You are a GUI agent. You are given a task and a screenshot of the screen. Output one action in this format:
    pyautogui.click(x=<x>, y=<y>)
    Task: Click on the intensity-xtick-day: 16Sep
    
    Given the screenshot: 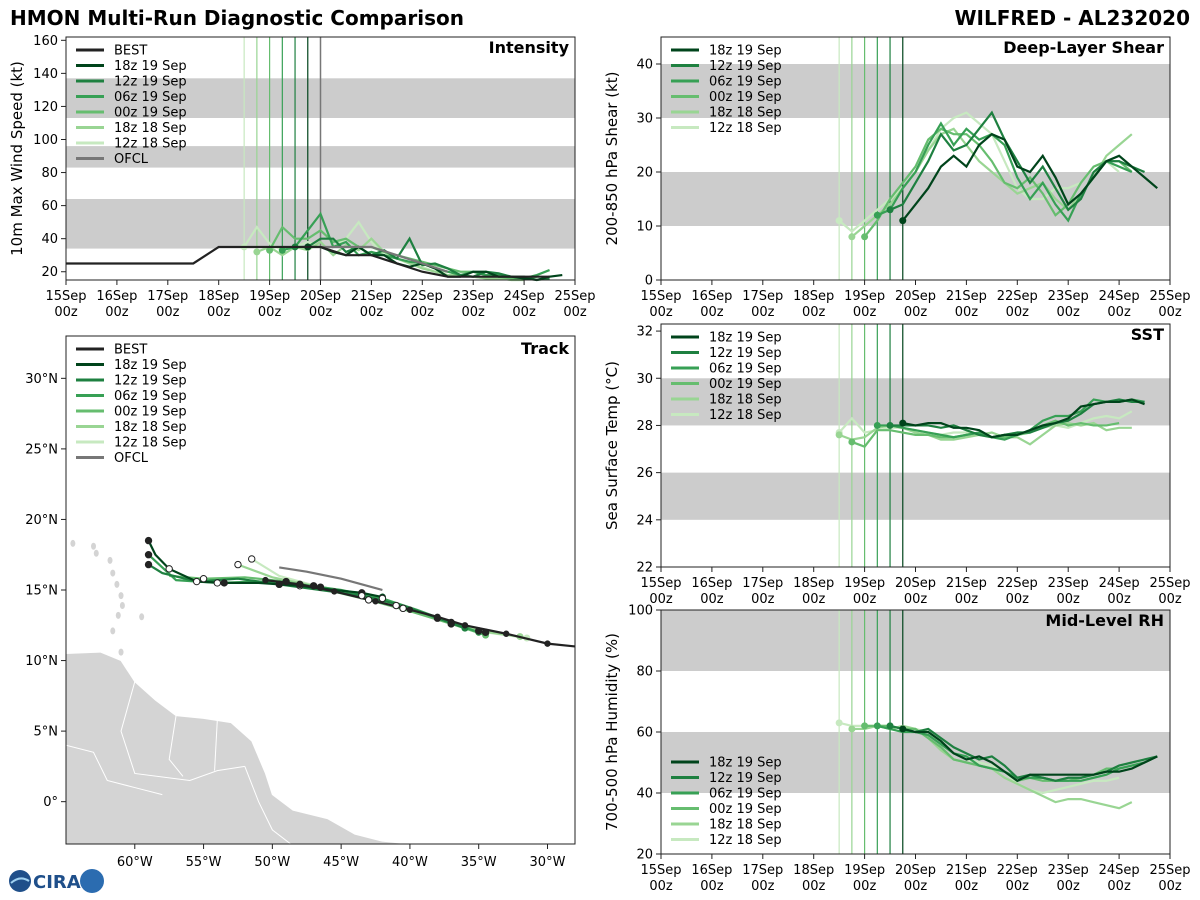 What is the action you would take?
    pyautogui.click(x=116, y=296)
    